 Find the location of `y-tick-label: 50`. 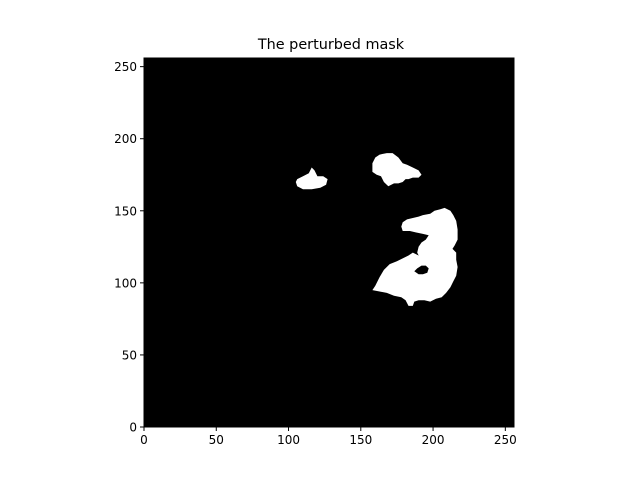

y-tick-label: 50 is located at coordinates (129, 355).